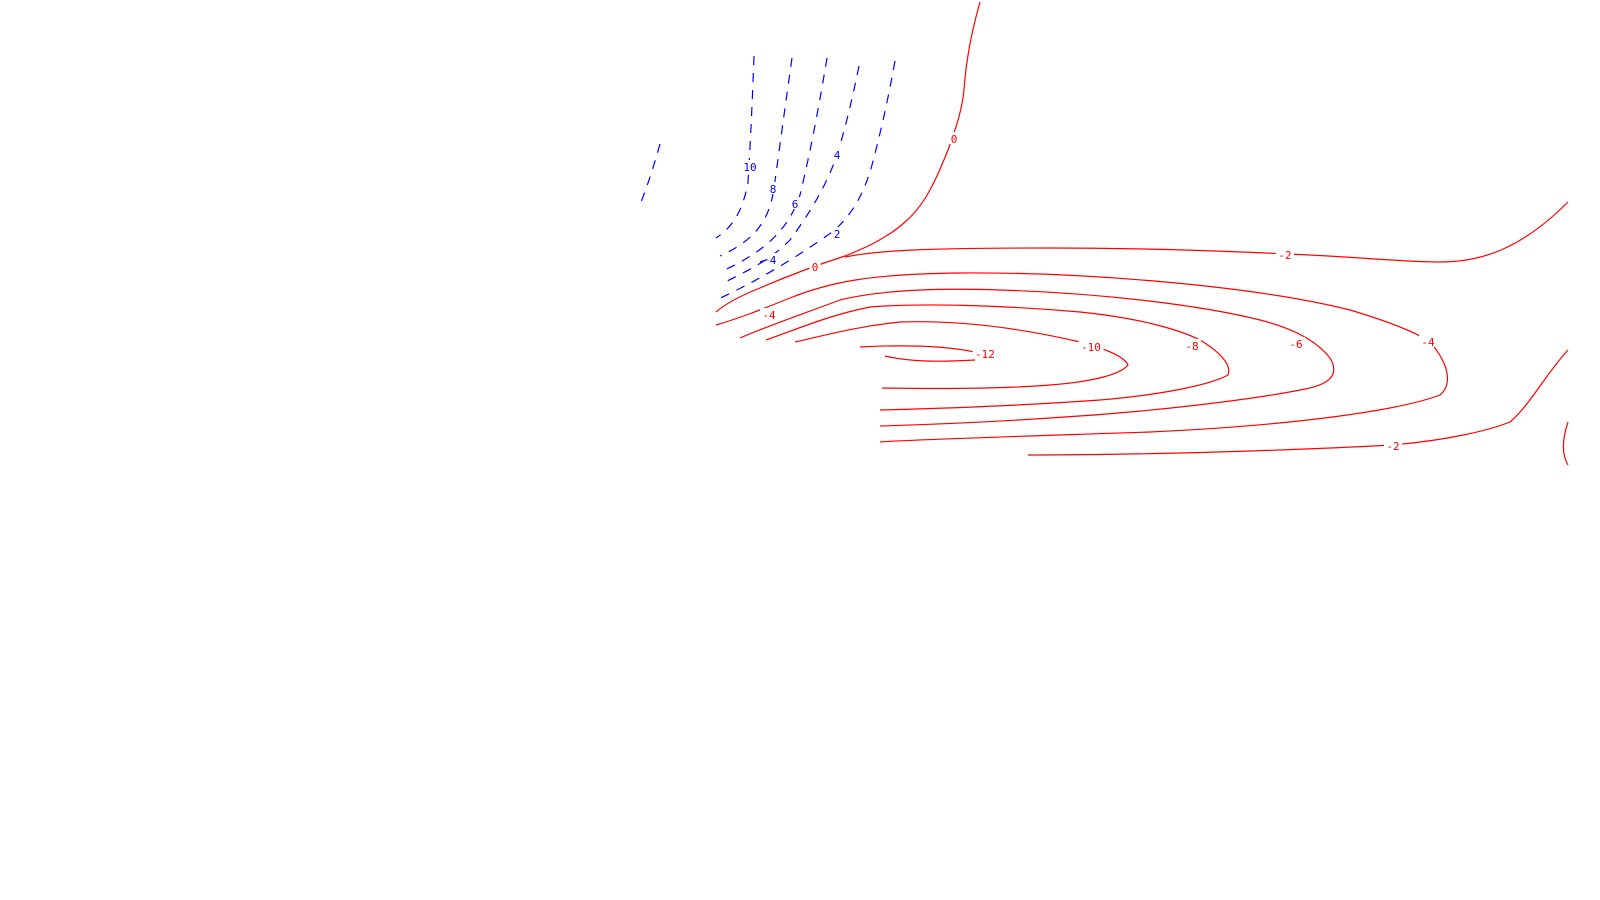 Image resolution: width=1600 pixels, height=900 pixels. I want to click on contour-label-2: 2, so click(837, 234).